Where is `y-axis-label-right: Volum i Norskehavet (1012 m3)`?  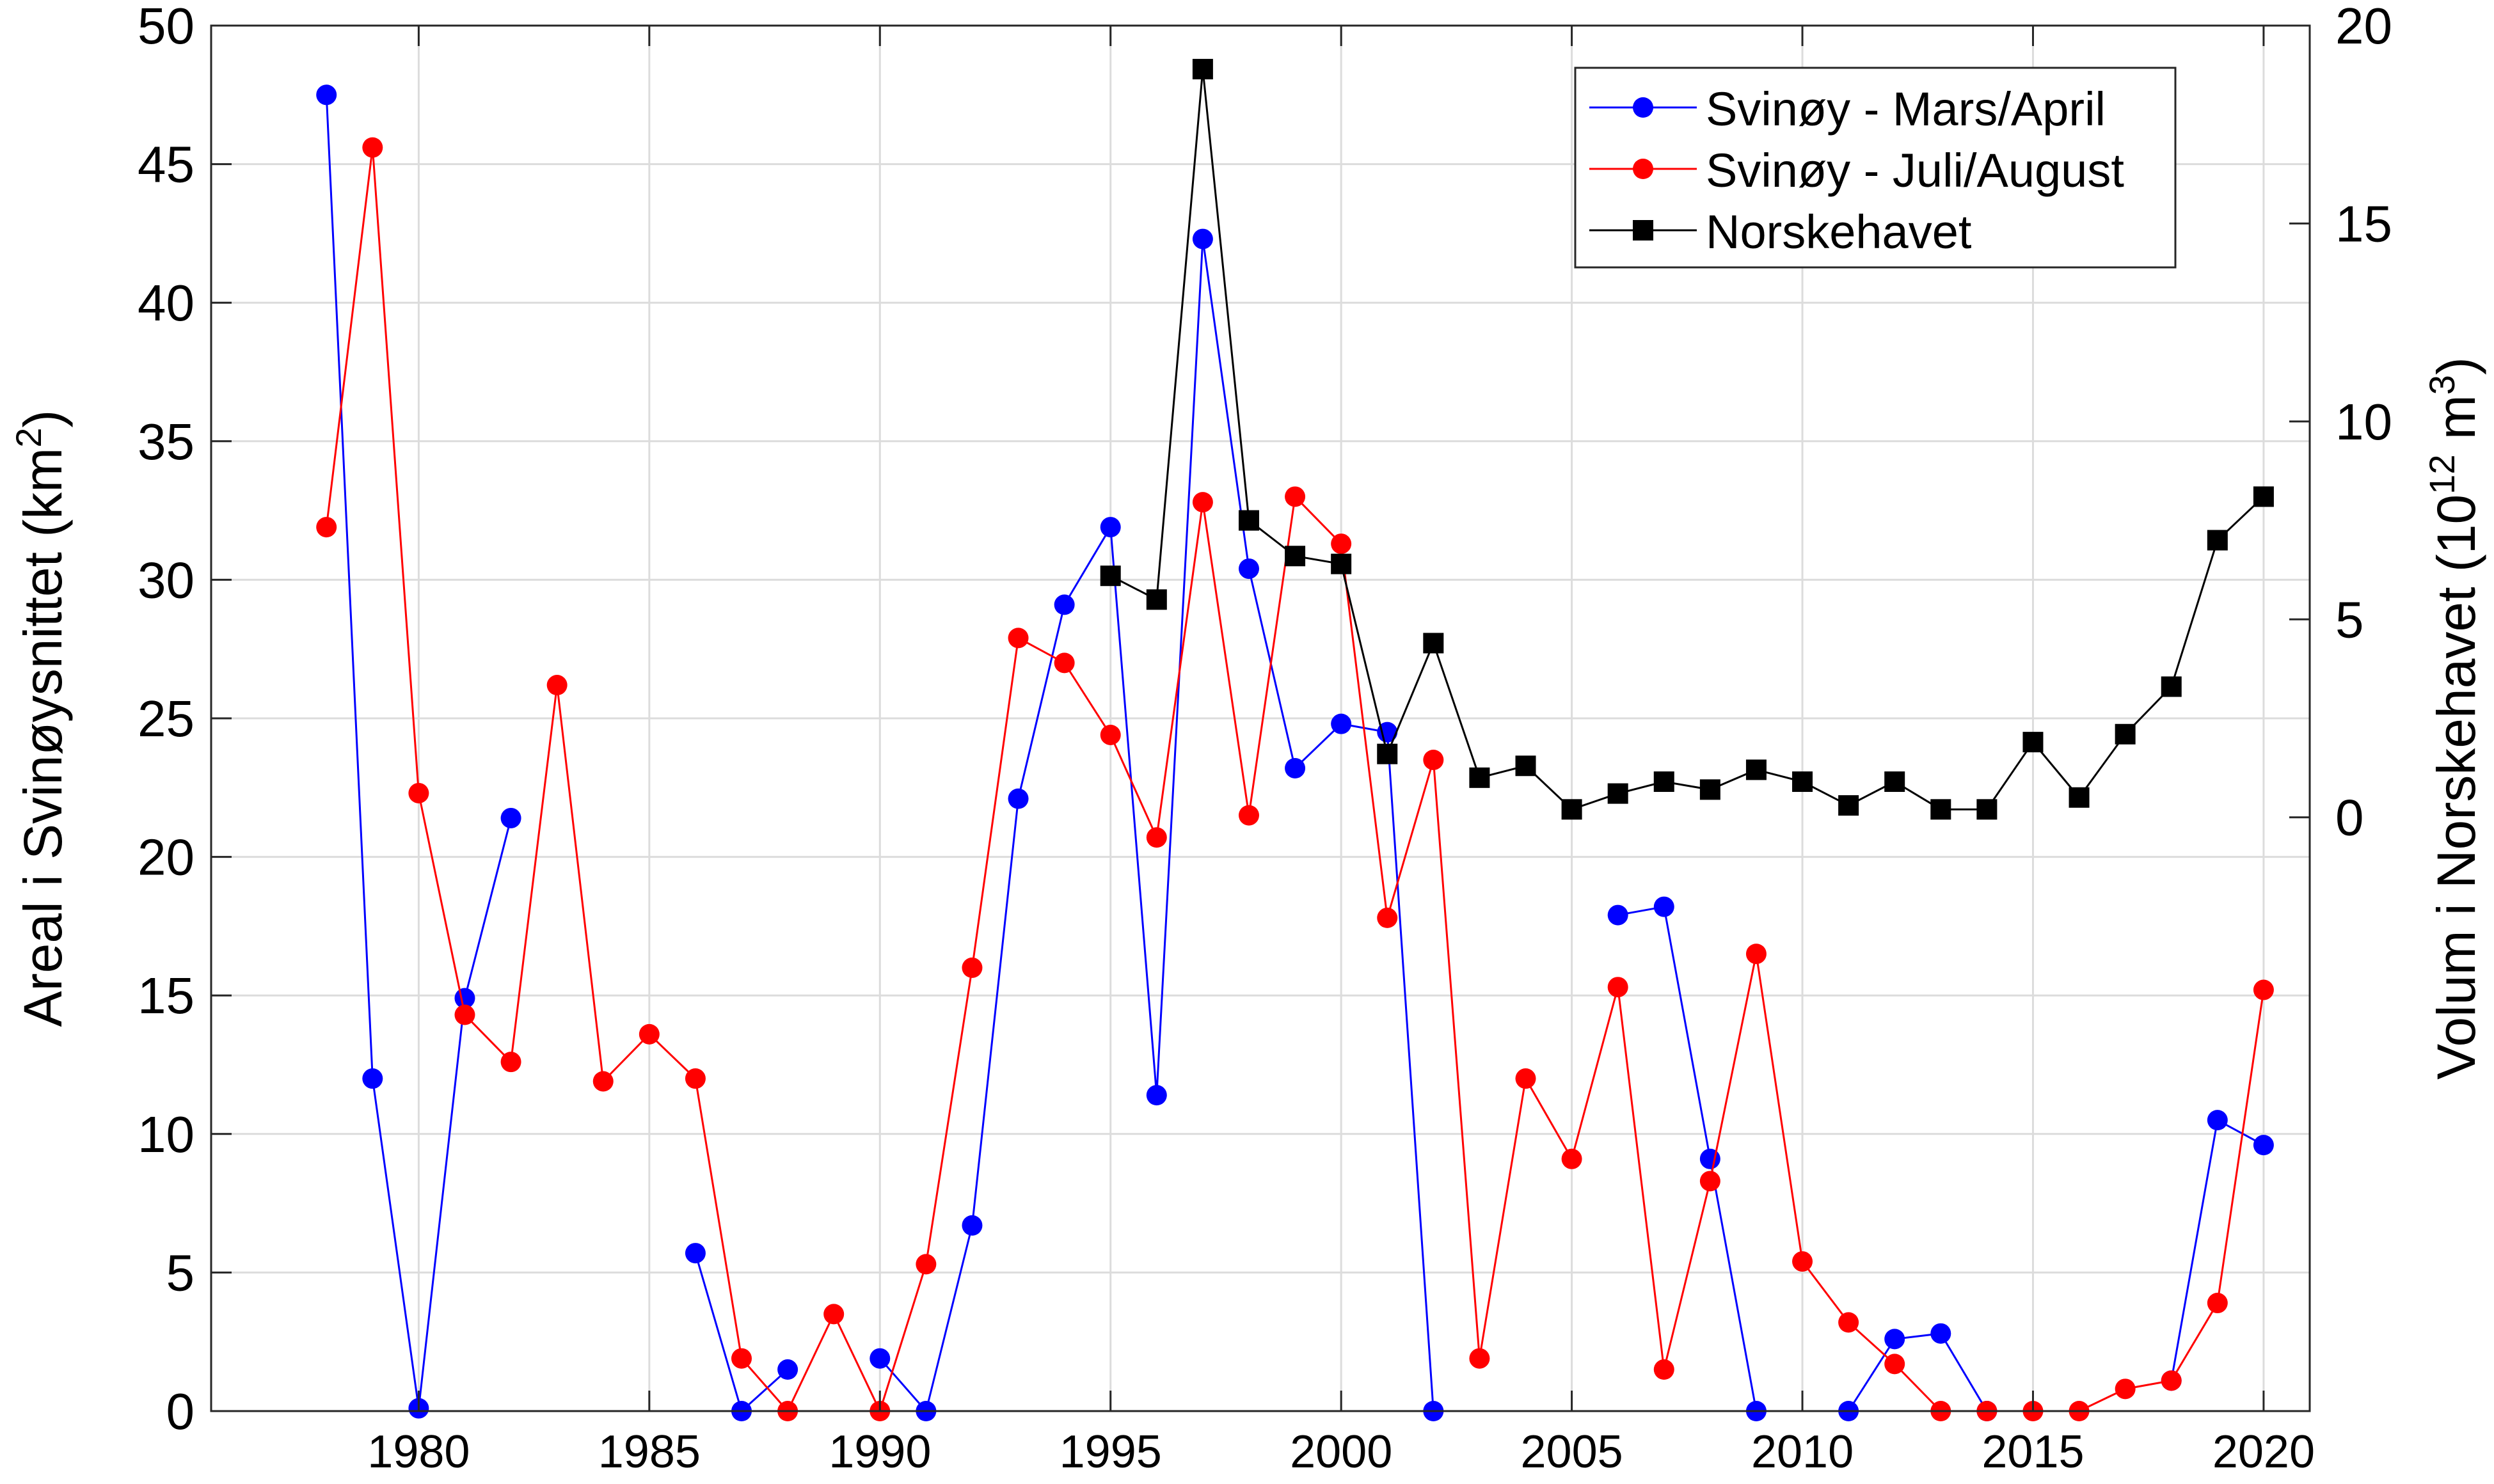 y-axis-label-right: Volum i Norskehavet (1012 m3) is located at coordinates (2454, 718).